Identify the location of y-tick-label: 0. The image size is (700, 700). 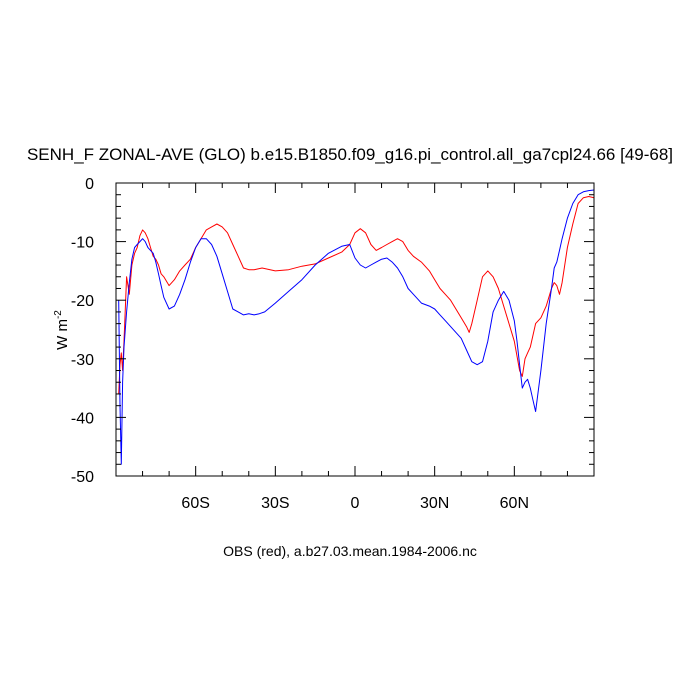
(89, 184).